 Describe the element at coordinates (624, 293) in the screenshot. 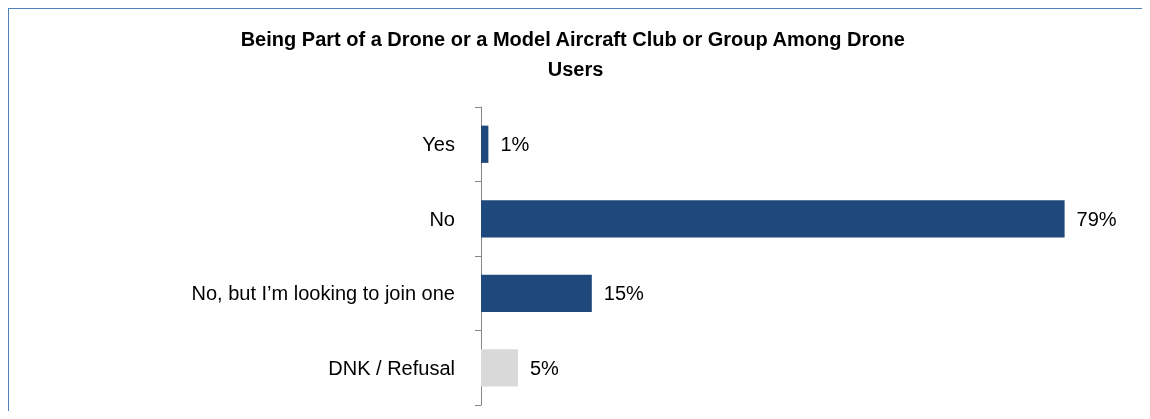

I see `data-label: 15%` at that location.